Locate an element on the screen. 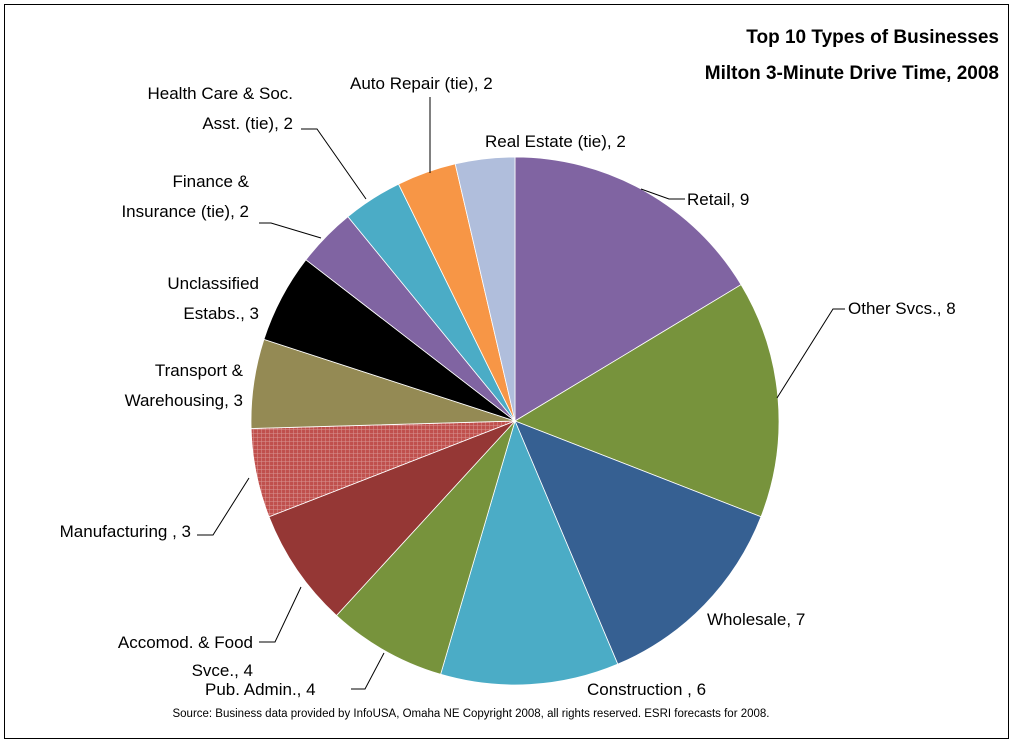 This screenshot has height=745, width=1015. slice-label-12: Auto Repair (tie), 2 is located at coordinates (421, 83).